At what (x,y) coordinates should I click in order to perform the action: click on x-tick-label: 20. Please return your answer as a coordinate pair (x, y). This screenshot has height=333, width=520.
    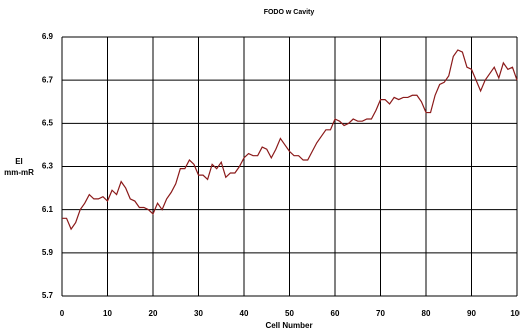
    Looking at the image, I should click on (153, 313).